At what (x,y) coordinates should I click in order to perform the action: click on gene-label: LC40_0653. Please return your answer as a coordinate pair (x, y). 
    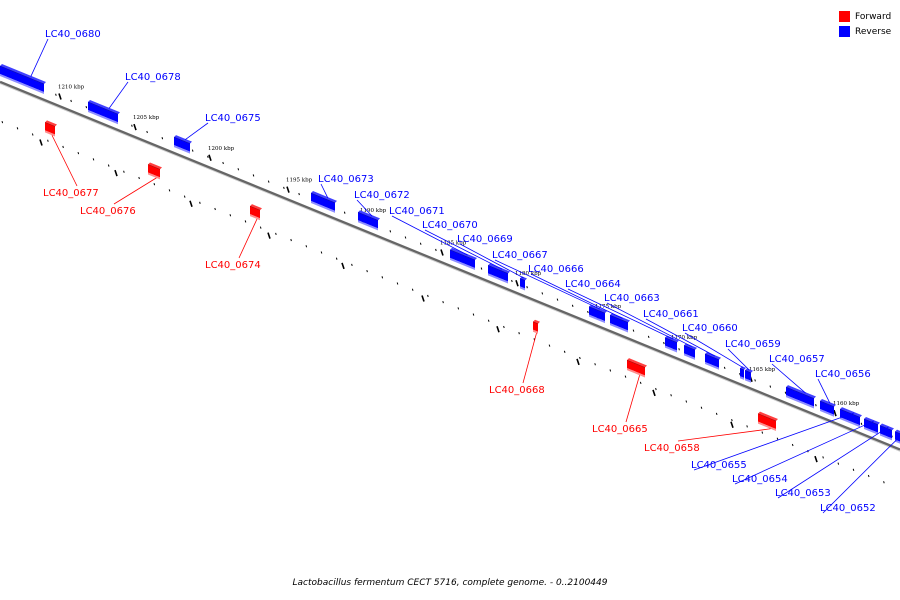
    Looking at the image, I should click on (803, 493).